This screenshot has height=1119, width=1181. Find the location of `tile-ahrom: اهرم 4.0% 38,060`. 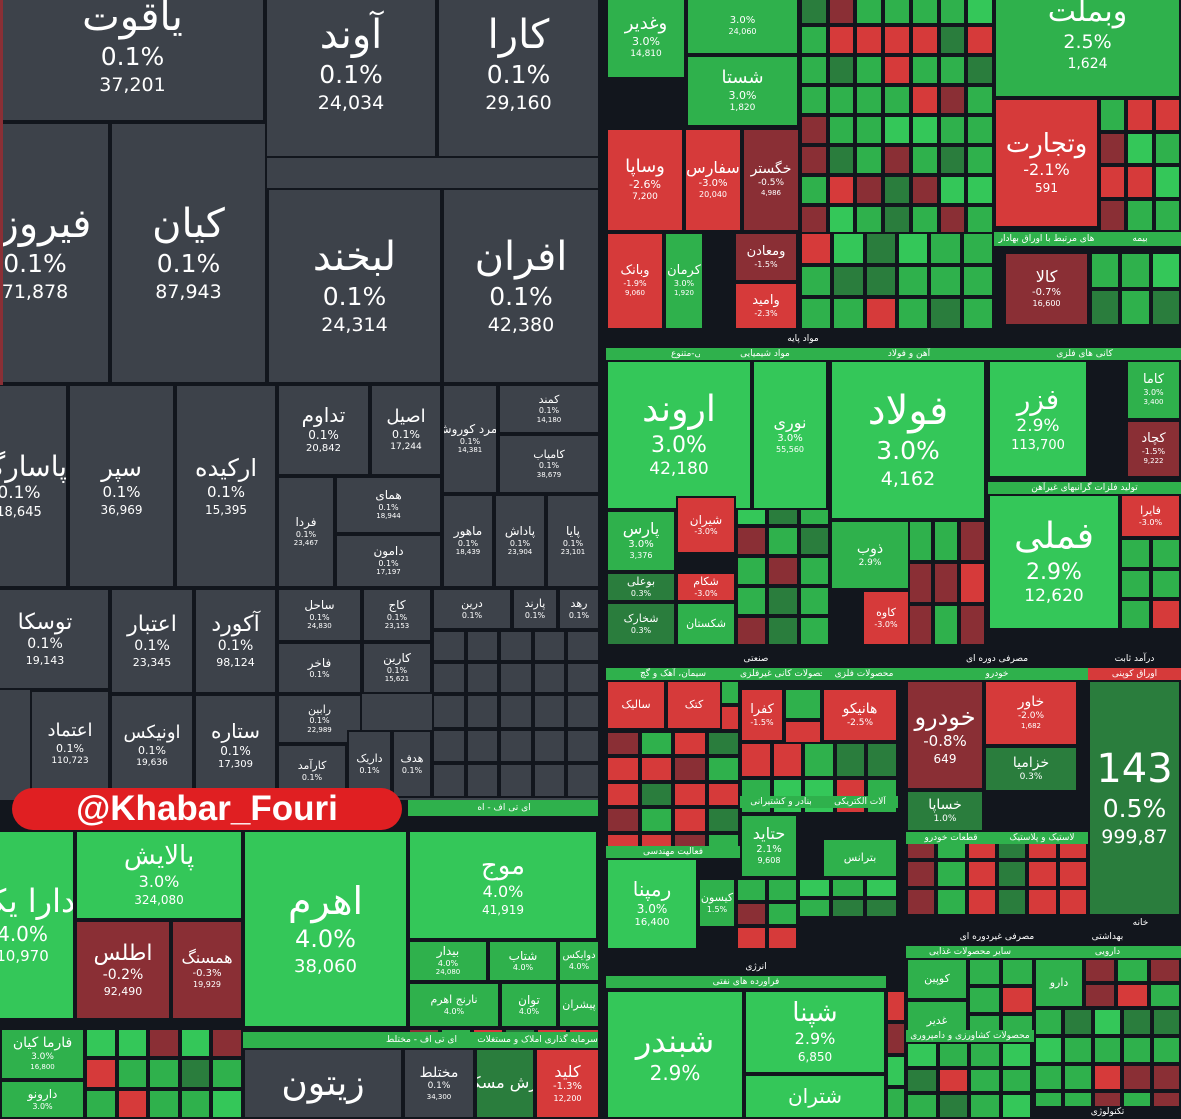

tile-ahrom: اهرم 4.0% 38,060 is located at coordinates (325, 929).